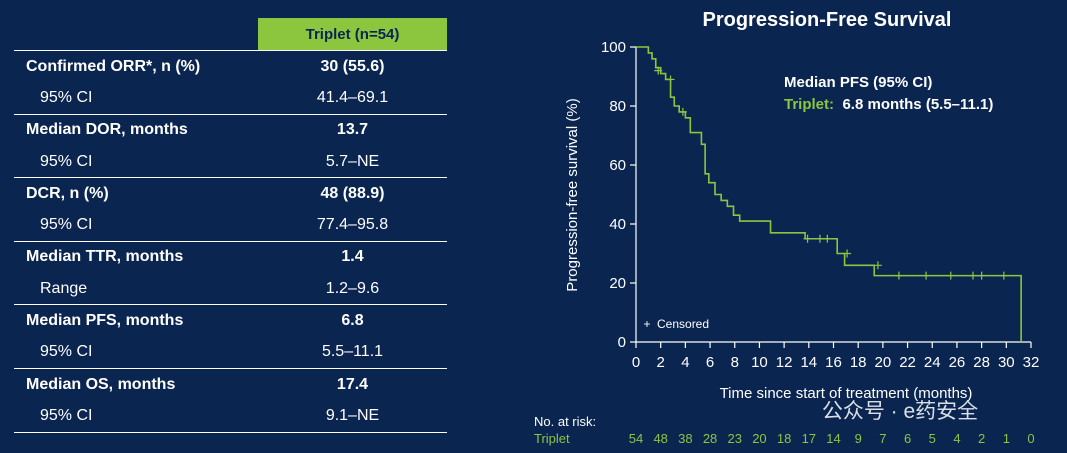 This screenshot has width=1067, height=453. Describe the element at coordinates (808, 362) in the screenshot. I see `x-tick-label: 14` at that location.